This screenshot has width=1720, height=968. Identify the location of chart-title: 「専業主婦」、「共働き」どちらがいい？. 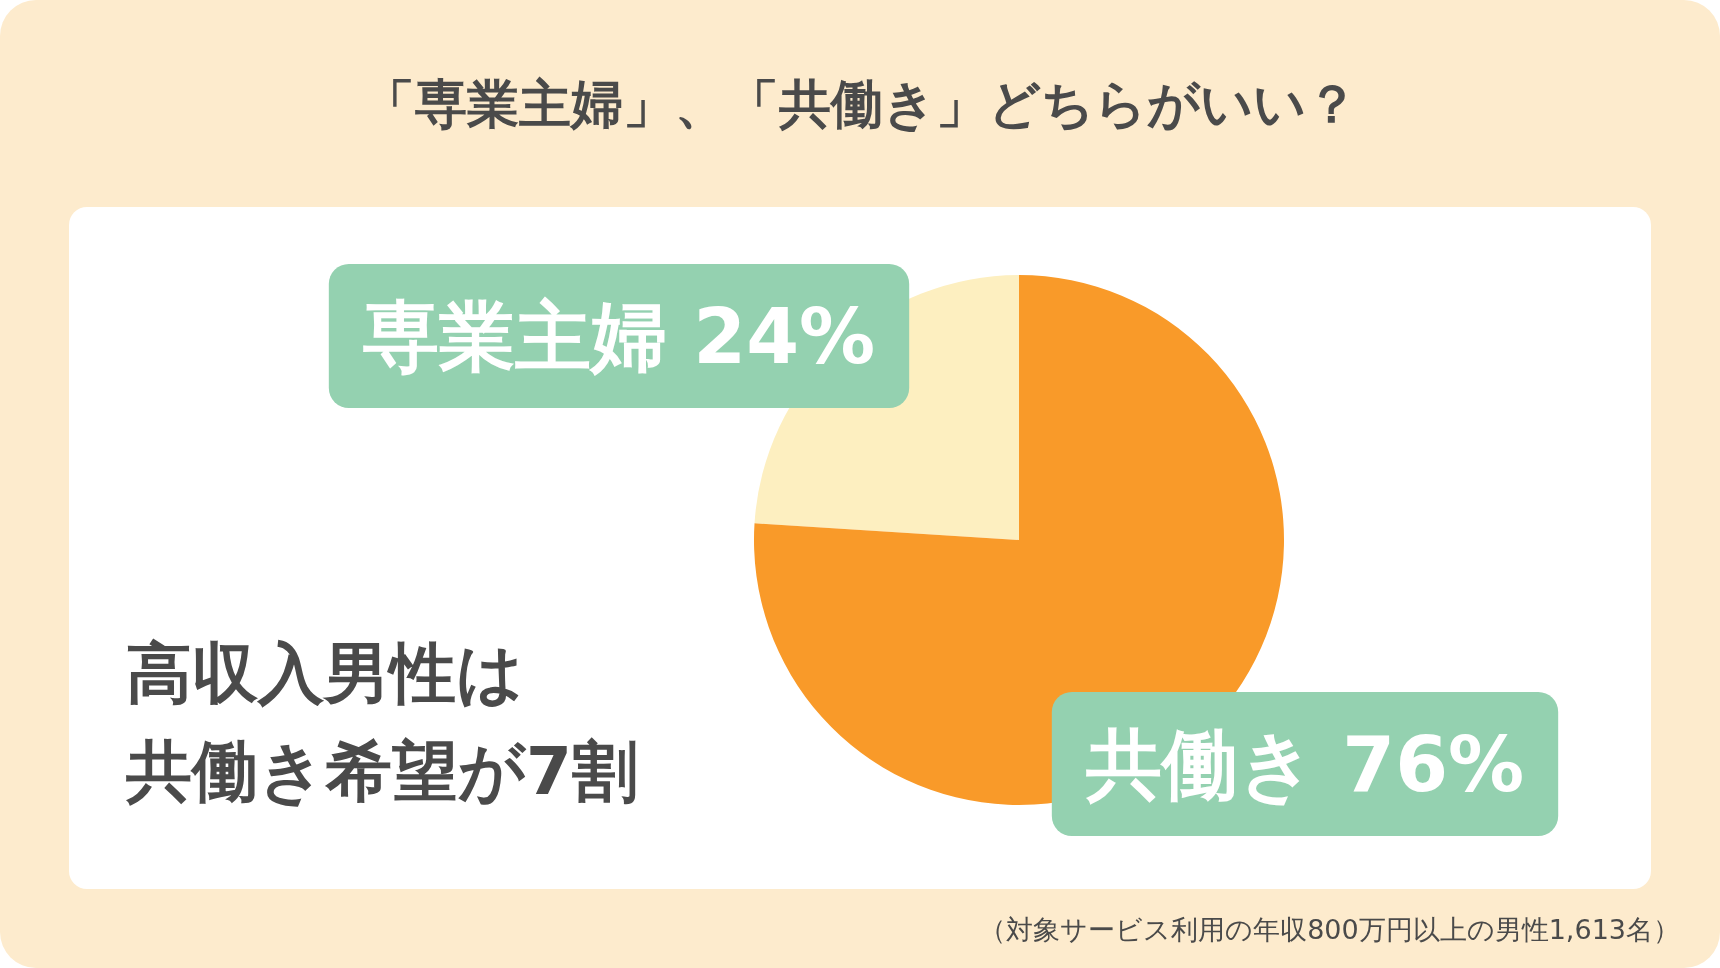
(860, 104).